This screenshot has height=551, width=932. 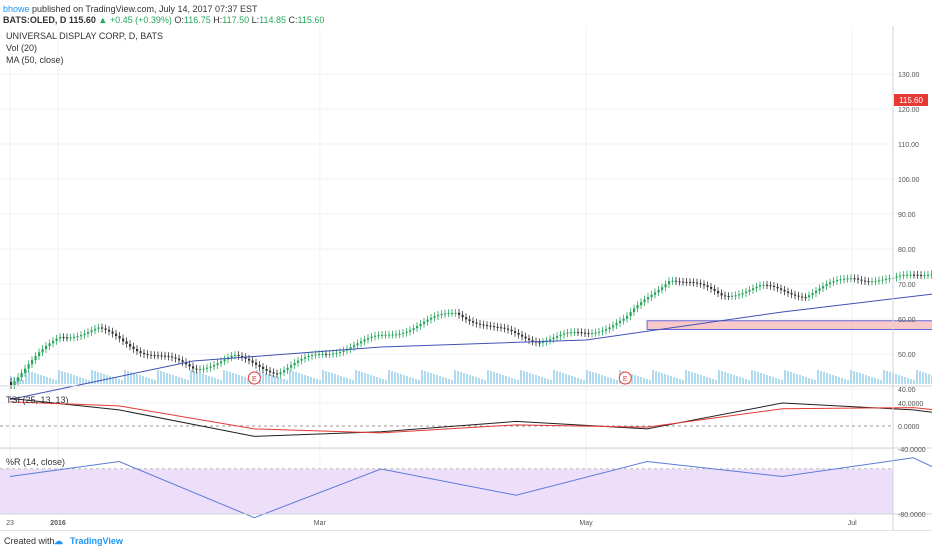 I want to click on legend-ma: MA (50, close), so click(x=35, y=60).